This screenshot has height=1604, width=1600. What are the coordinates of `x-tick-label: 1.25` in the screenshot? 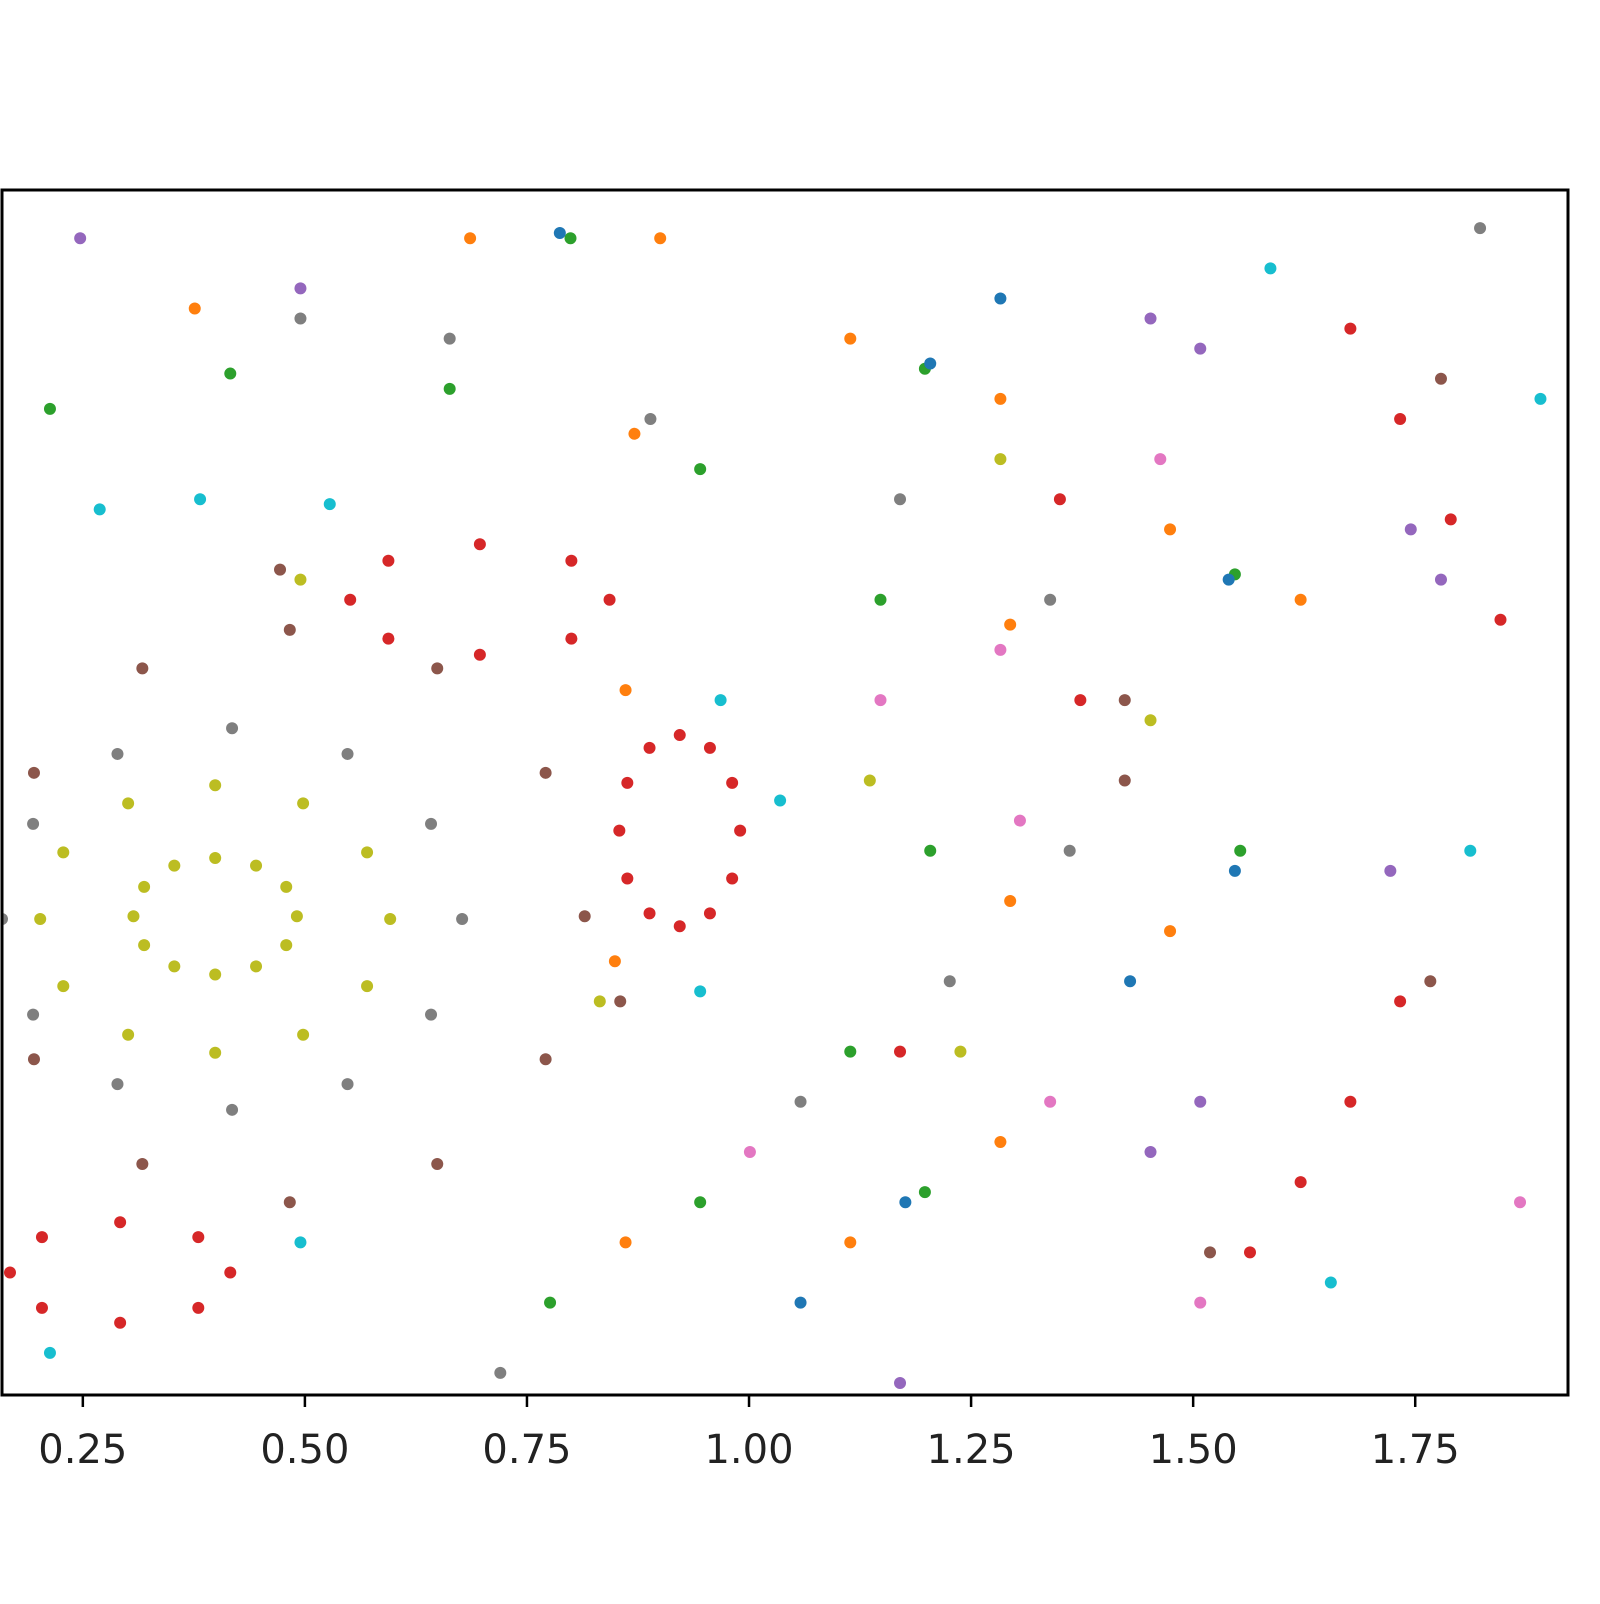 It's located at (971, 1450).